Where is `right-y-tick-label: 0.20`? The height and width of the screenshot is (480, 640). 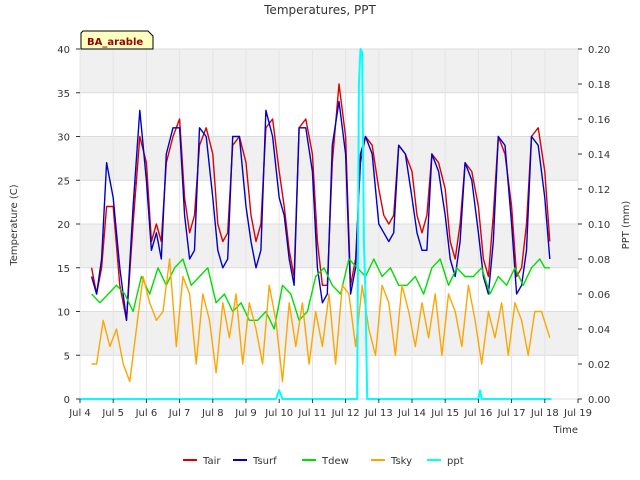
right-y-tick-label: 0.20 is located at coordinates (599, 50).